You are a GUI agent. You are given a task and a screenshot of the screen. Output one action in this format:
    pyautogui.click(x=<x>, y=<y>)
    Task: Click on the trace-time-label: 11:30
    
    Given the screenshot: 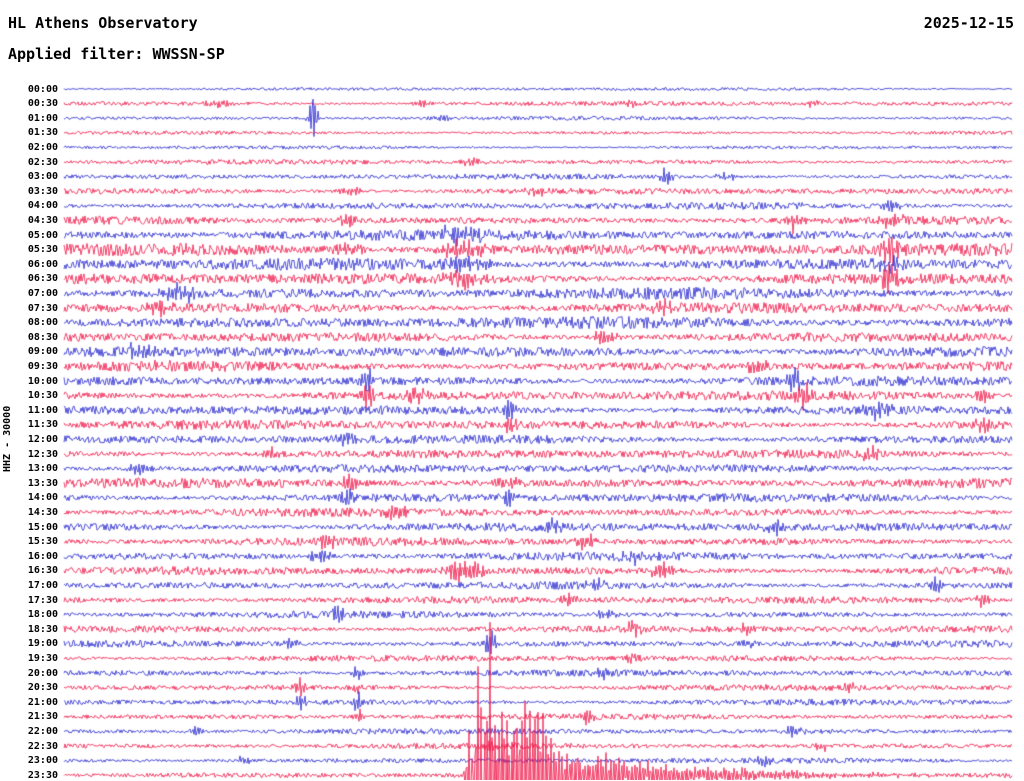 What is the action you would take?
    pyautogui.click(x=42, y=425)
    